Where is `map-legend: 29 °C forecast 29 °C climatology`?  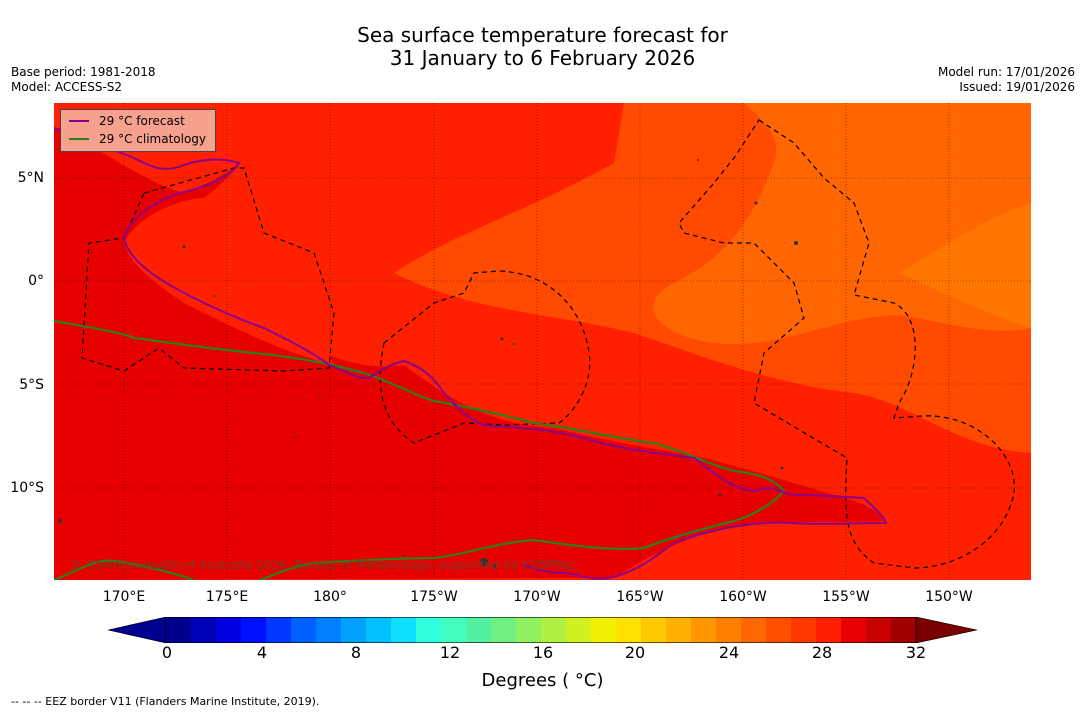
map-legend: 29 °C forecast 29 °C climatology is located at coordinates (138, 130).